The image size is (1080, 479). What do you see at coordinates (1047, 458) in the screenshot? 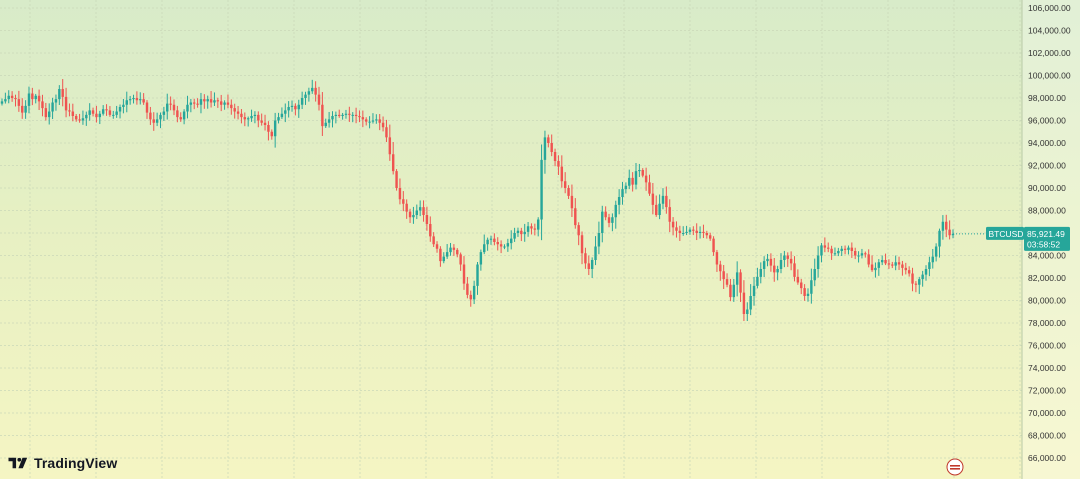
I see `y-tick-label: 66,000.00` at bounding box center [1047, 458].